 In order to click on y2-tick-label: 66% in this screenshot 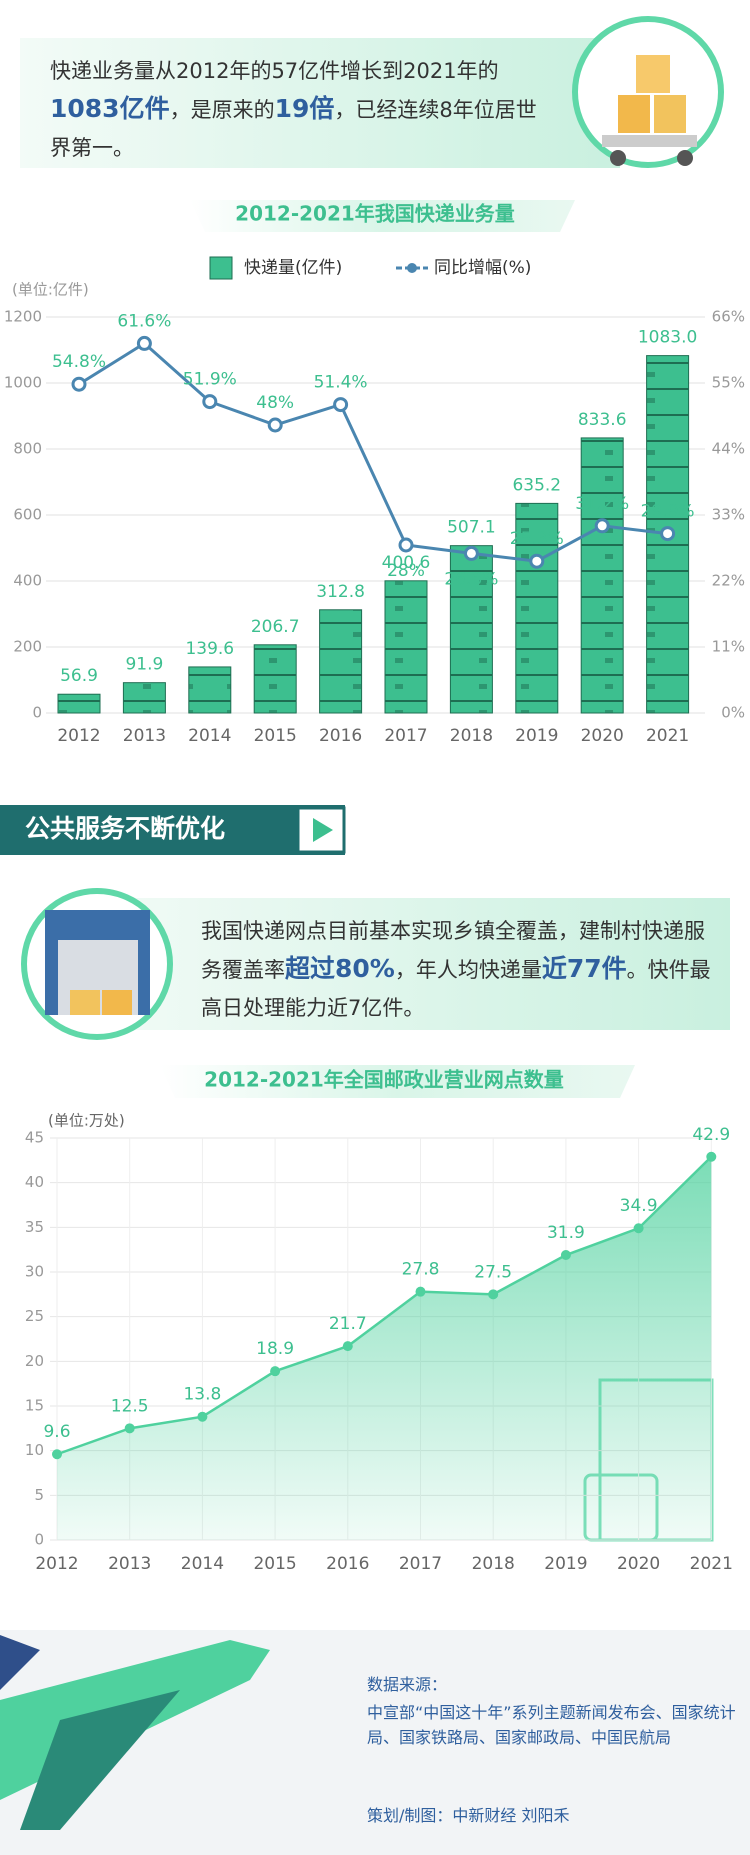, I will do `click(728, 317)`.